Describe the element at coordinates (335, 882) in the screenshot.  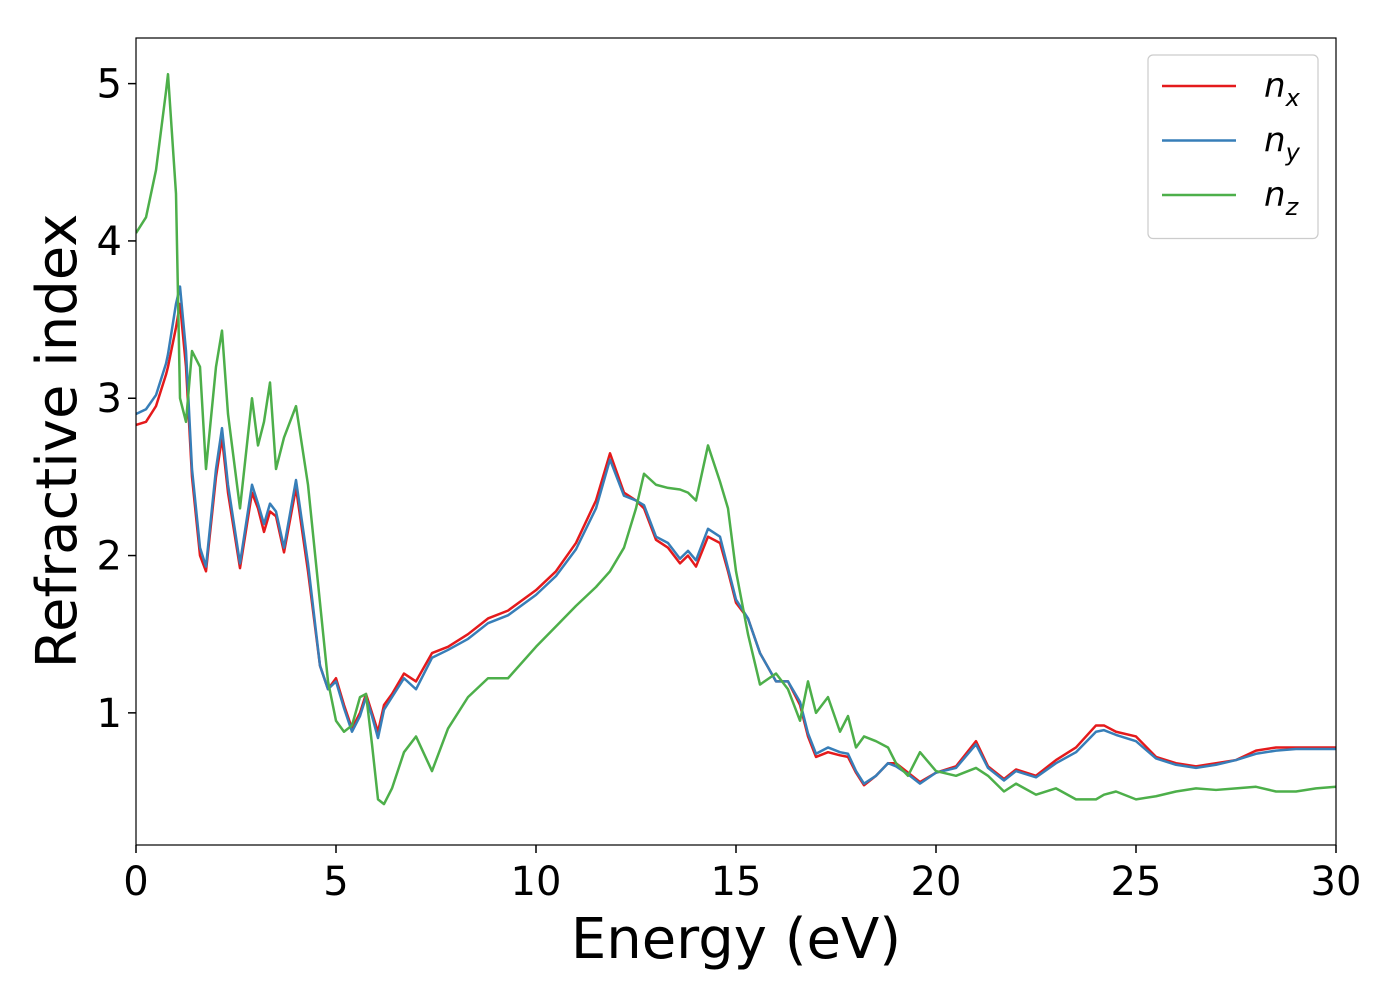
I see `x-tick-label: 5` at that location.